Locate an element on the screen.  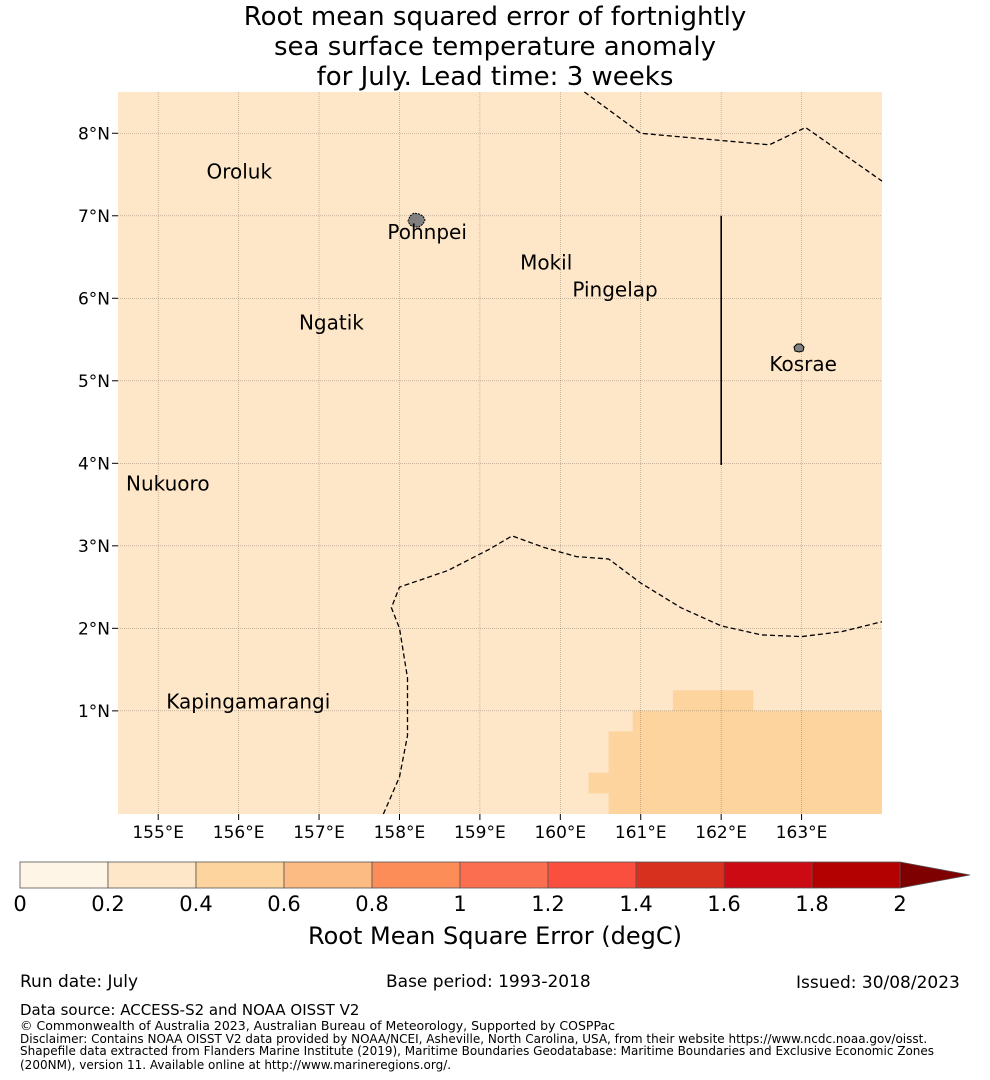
lon-tick-label: 158°E is located at coordinates (400, 833).